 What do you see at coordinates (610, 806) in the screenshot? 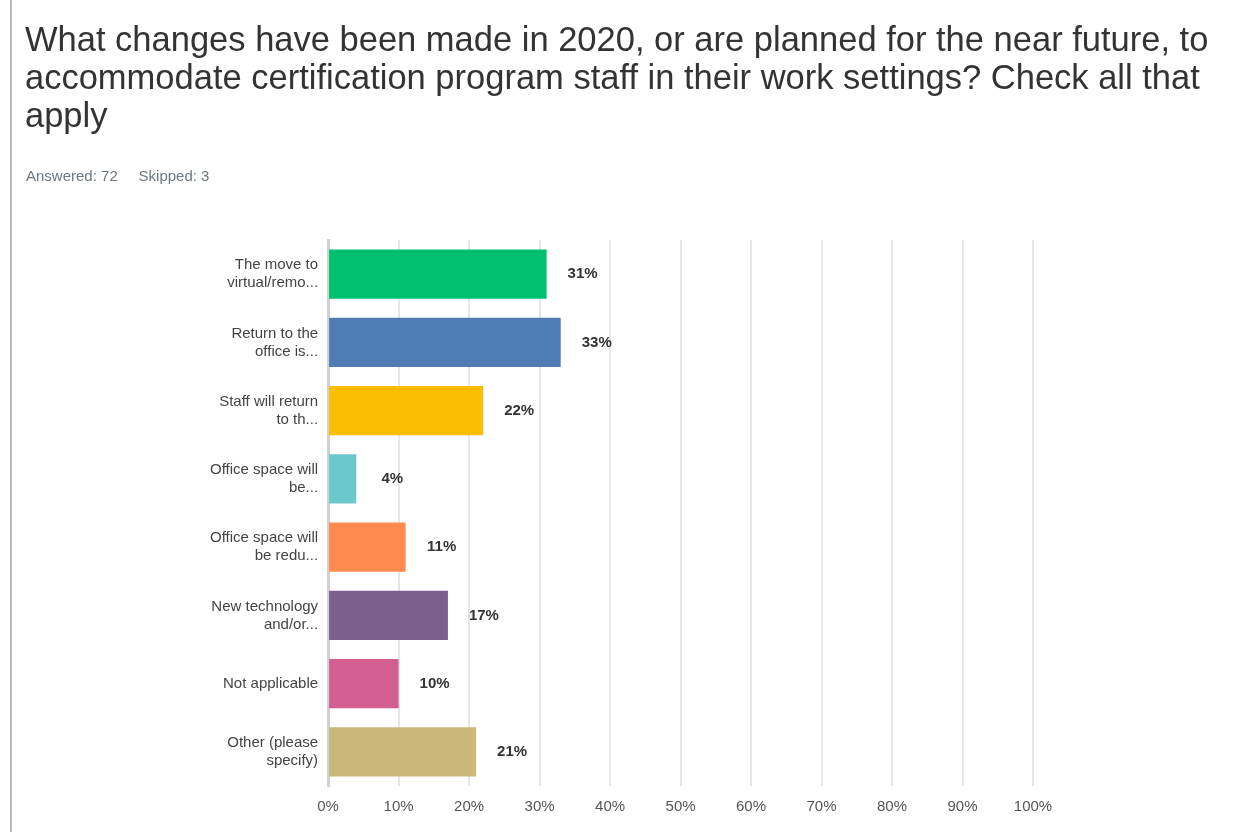
I see `x-tick-label: 40%` at bounding box center [610, 806].